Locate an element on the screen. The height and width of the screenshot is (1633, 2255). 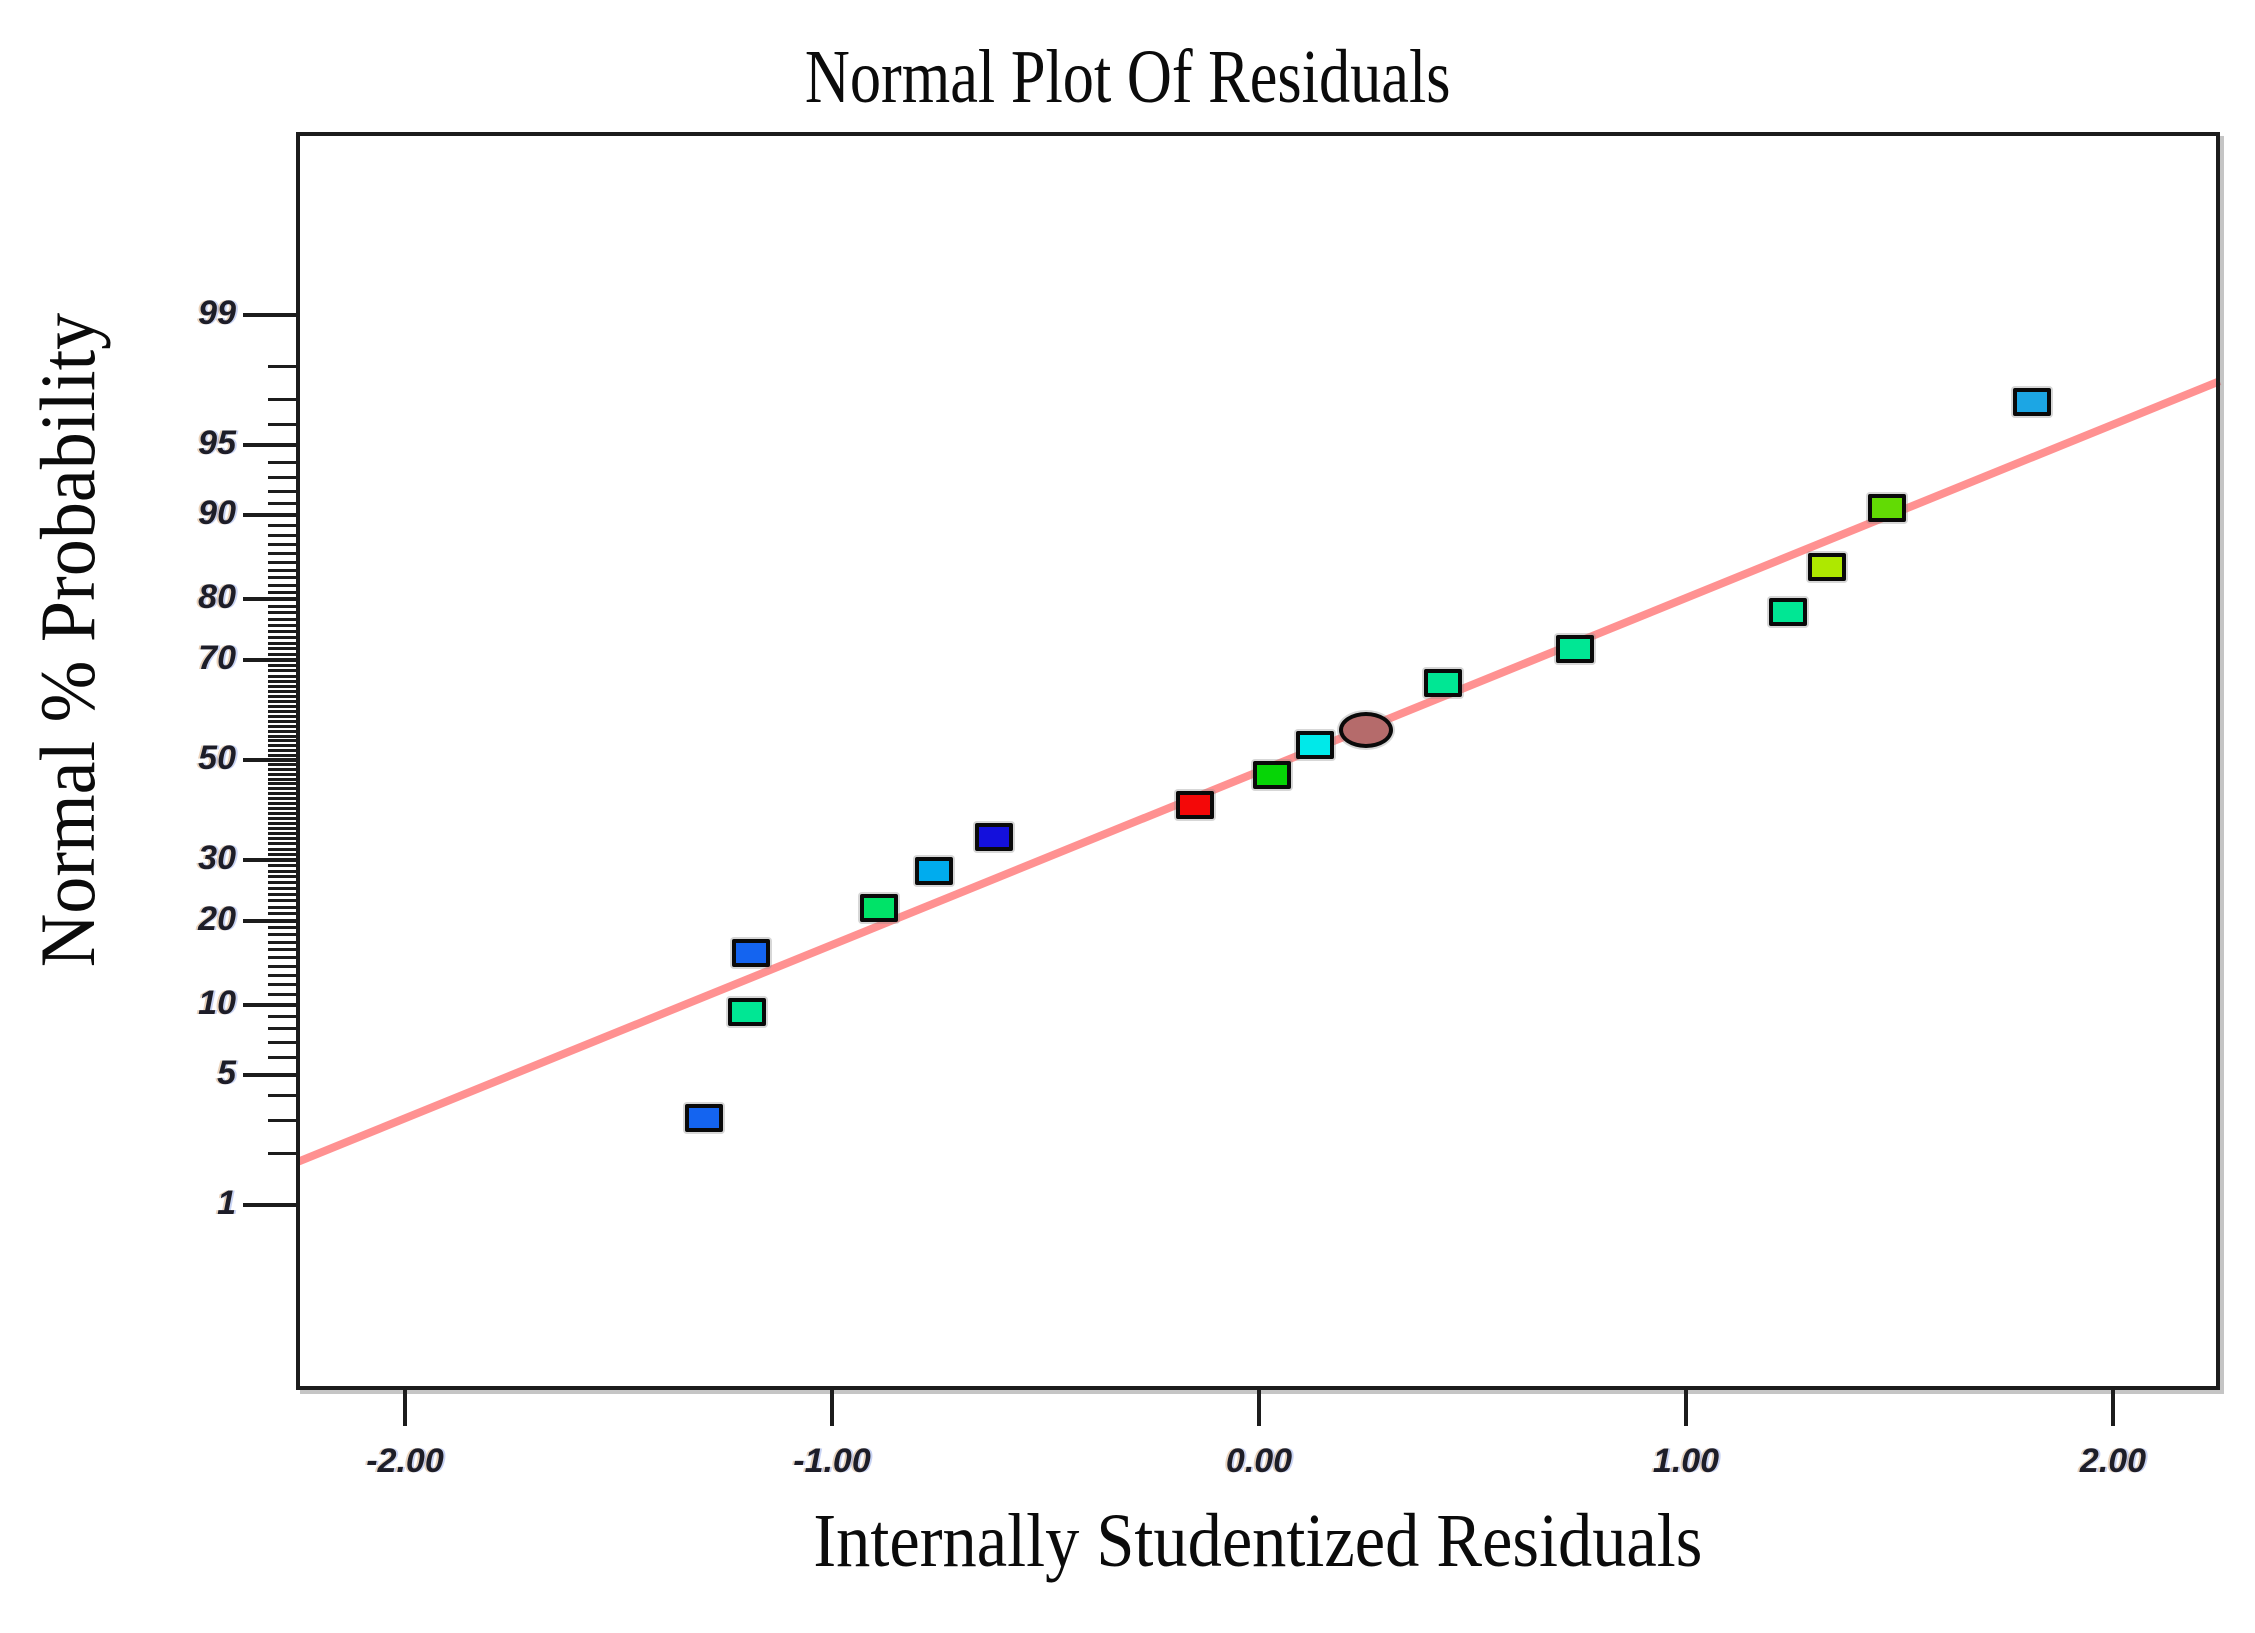
y-tick-label: 5 is located at coordinates (226, 1073).